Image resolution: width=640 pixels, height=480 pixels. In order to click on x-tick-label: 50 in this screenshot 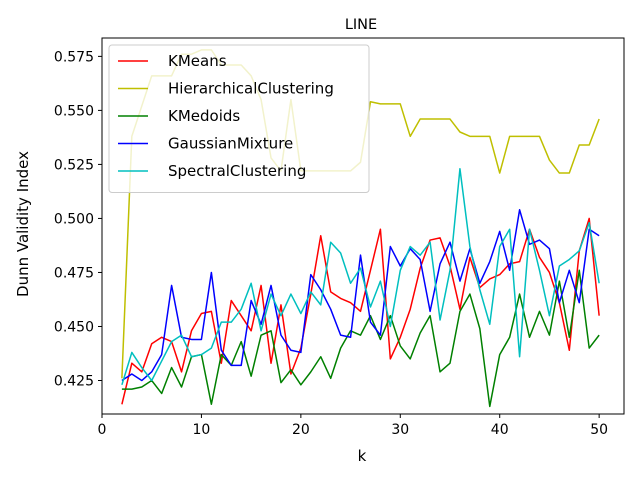, I will do `click(599, 430)`.